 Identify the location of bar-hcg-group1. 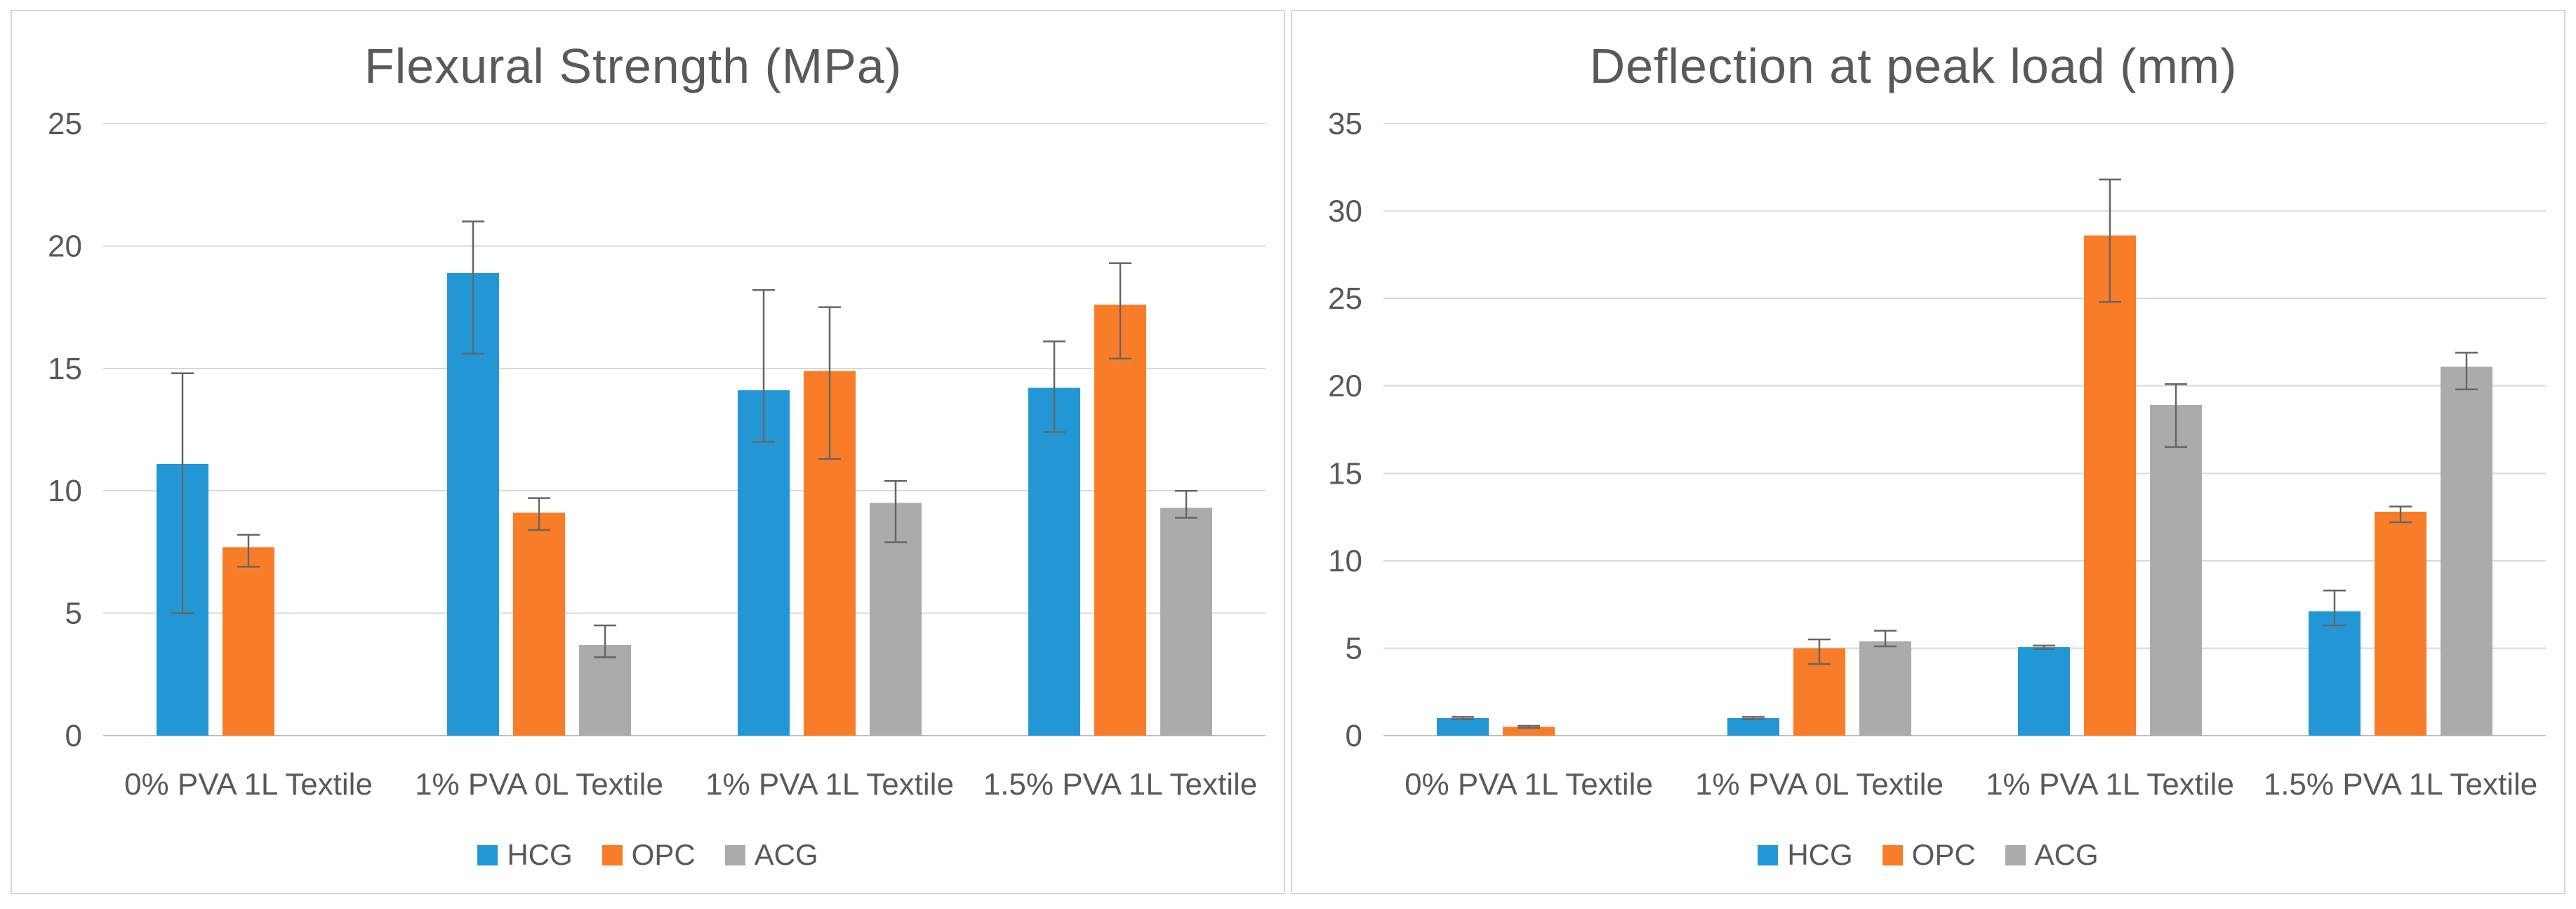
(1463, 727).